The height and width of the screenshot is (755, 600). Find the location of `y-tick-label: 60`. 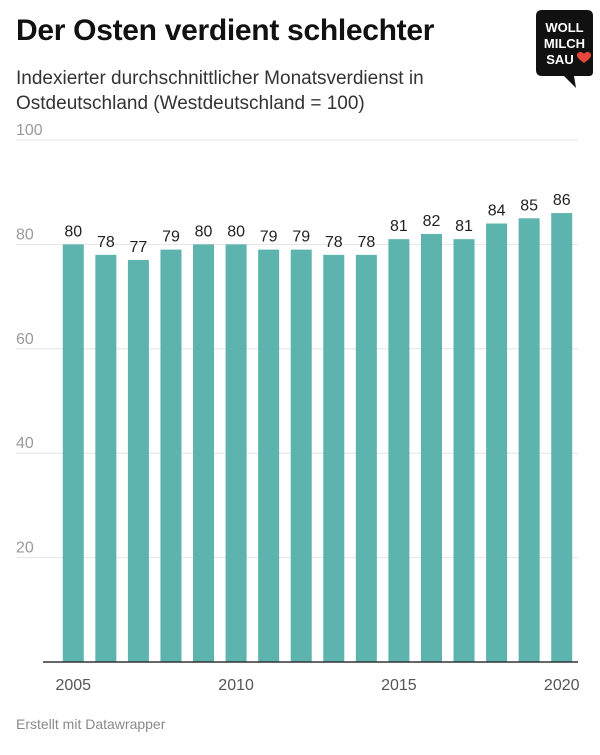

y-tick-label: 60 is located at coordinates (25, 339).